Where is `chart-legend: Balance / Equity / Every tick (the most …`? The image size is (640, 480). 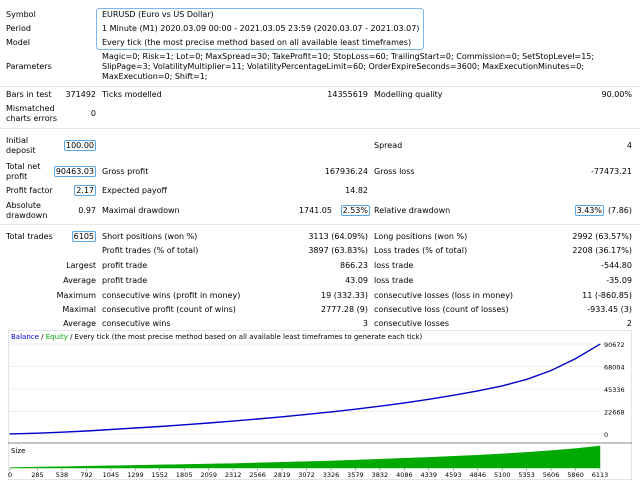
chart-legend: Balance / Equity / Every tick (the most … is located at coordinates (216, 337).